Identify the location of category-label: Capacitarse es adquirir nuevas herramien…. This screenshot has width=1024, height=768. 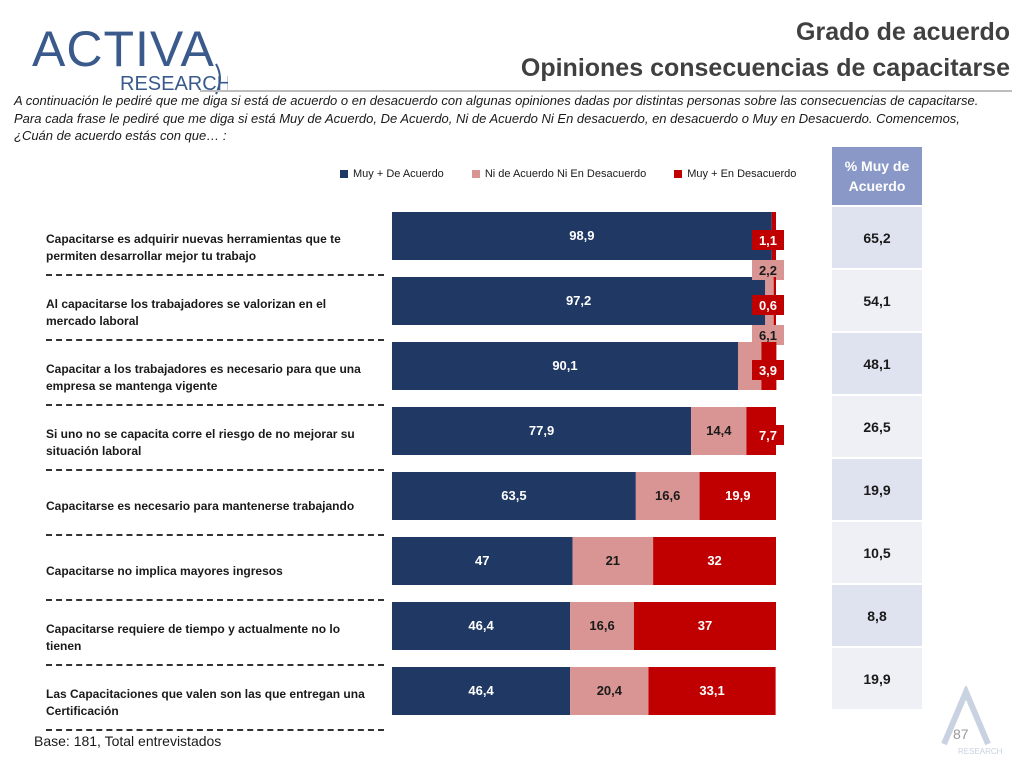
(193, 247).